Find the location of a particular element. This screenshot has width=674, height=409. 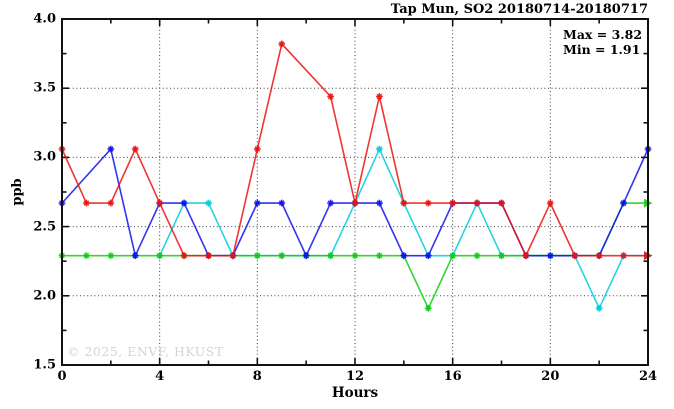

y-axis-title: ppb is located at coordinates (18, 192).